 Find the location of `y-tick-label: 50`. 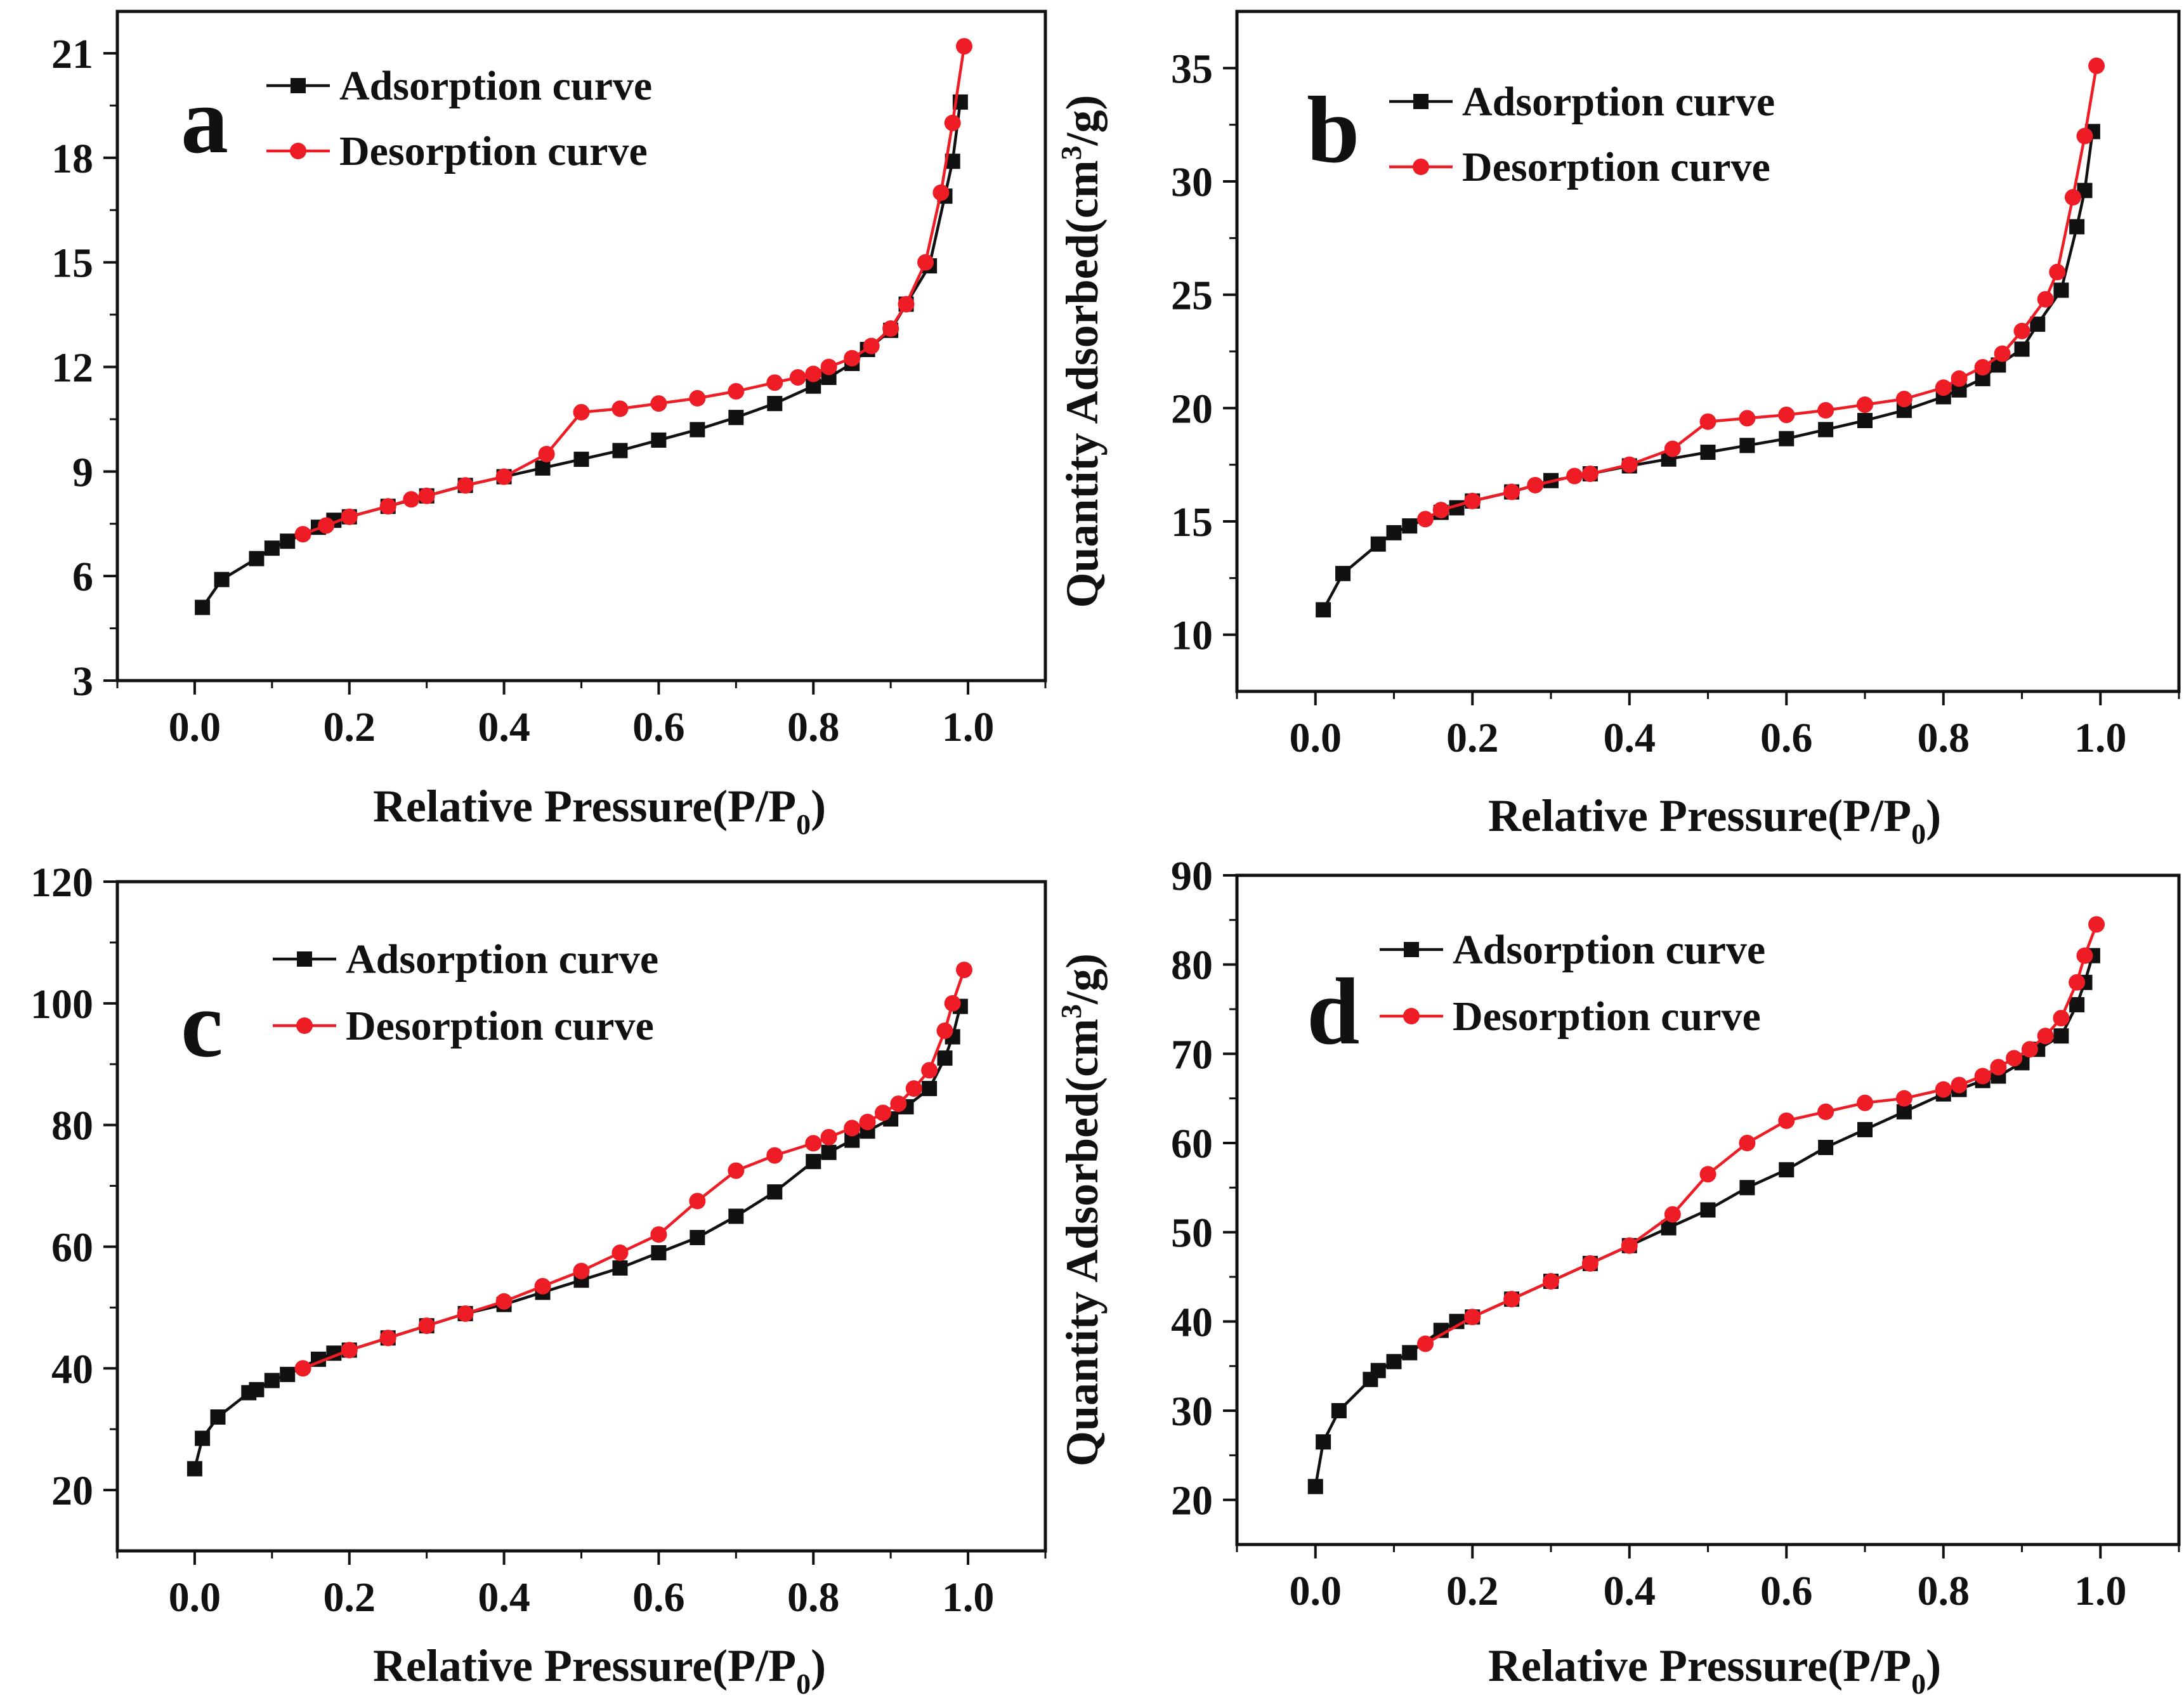

y-tick-label: 50 is located at coordinates (1192, 1233).